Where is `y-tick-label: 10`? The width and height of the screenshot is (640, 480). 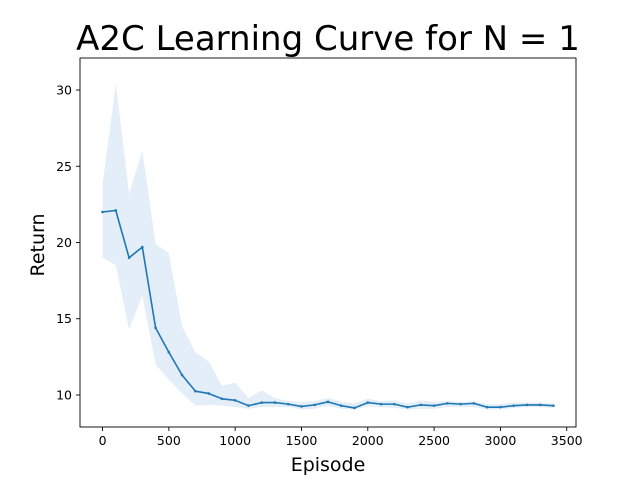
y-tick-label: 10 is located at coordinates (64, 394).